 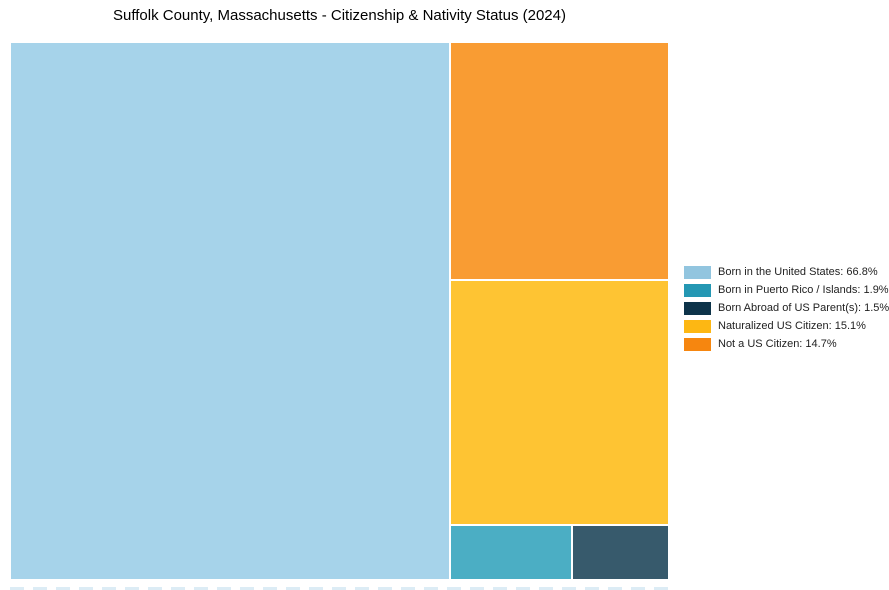 I want to click on bottom-dashed-line, so click(x=339, y=588).